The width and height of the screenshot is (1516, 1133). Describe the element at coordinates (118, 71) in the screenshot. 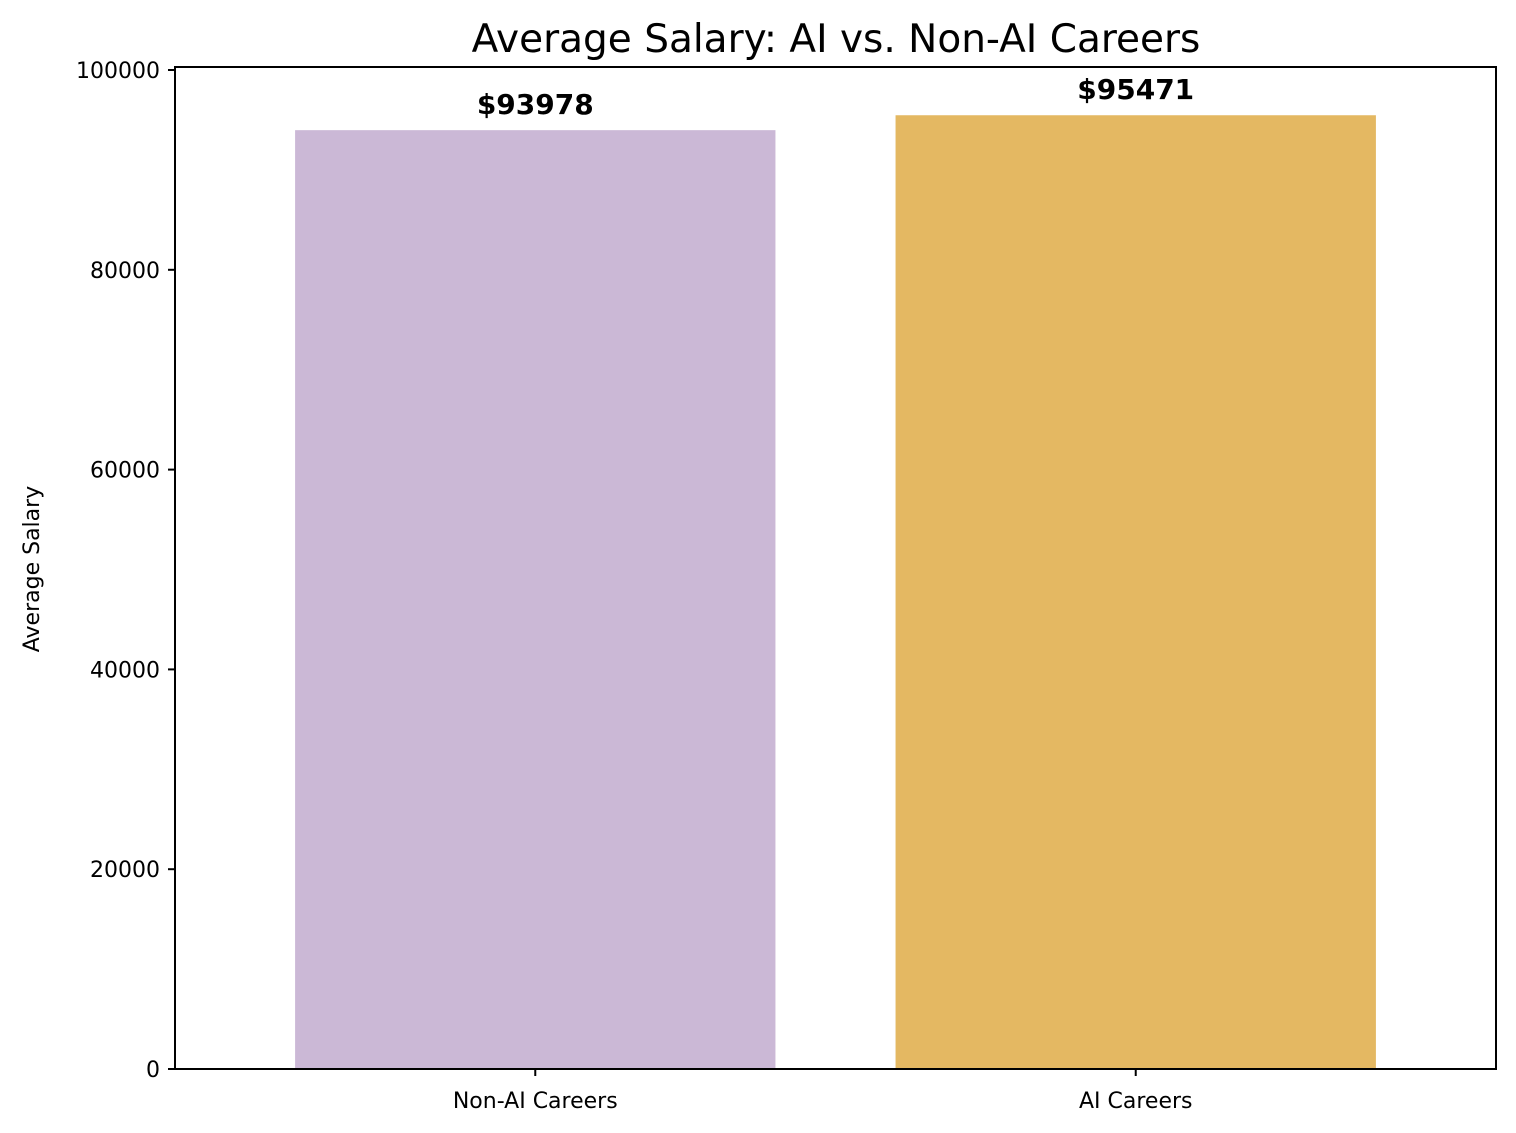

I see `y-tick-label: 100000` at that location.